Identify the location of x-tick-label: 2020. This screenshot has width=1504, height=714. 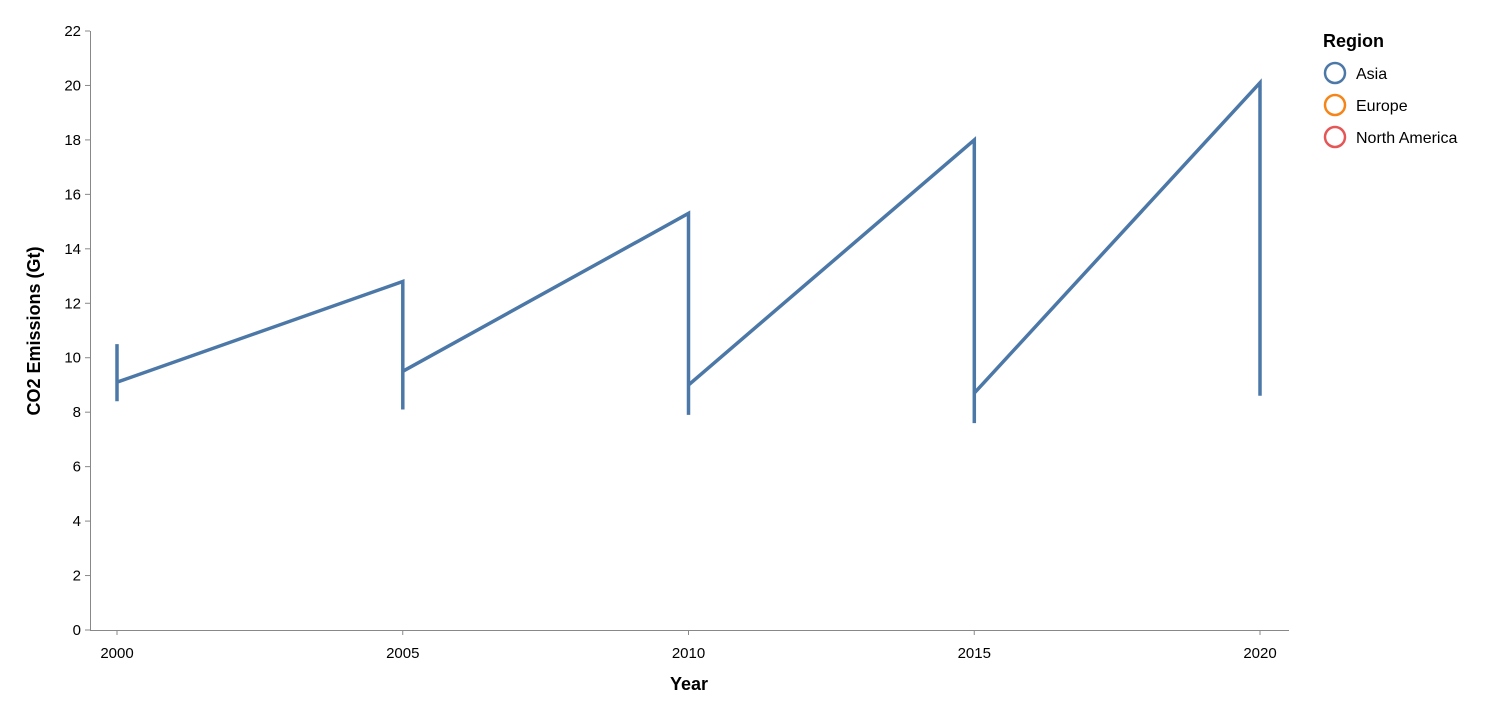
(1259, 653).